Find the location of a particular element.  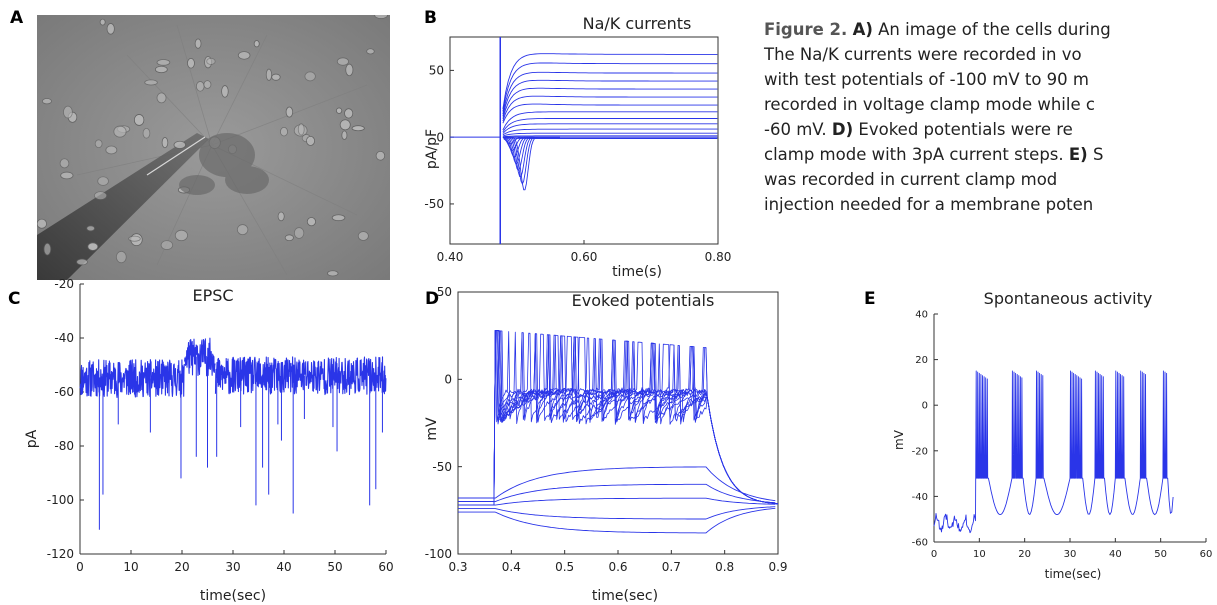

caption-line: The Na/K currents were recorded in vo is located at coordinates (990, 54).